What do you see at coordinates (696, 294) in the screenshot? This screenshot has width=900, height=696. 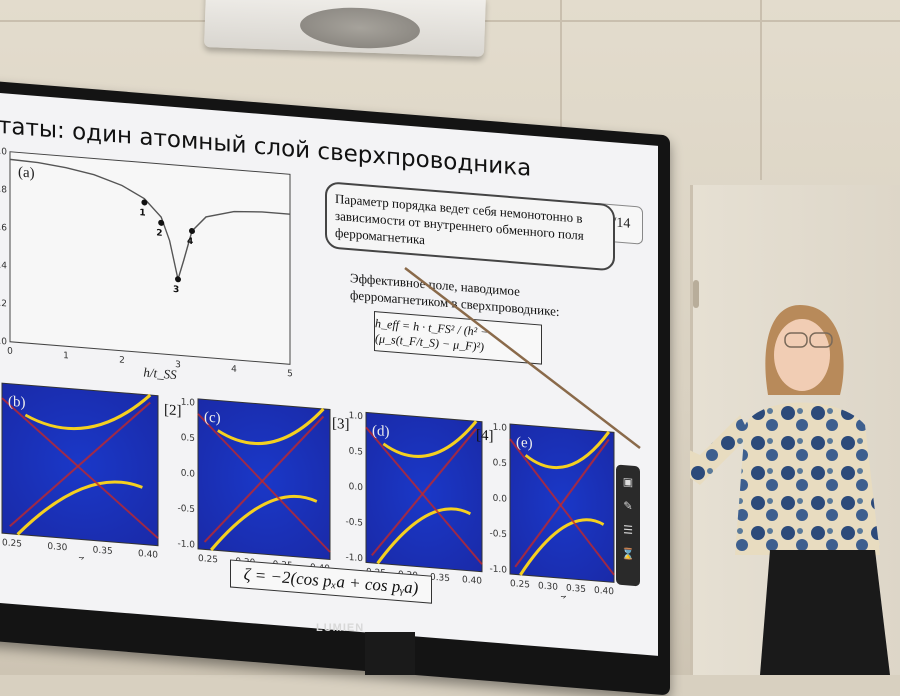 I see `door-handle` at bounding box center [696, 294].